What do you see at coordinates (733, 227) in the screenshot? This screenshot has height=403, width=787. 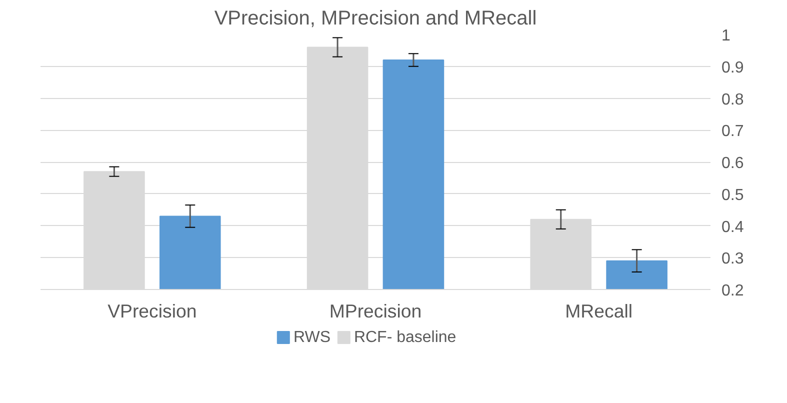 I see `y-tick-label: 0.4` at bounding box center [733, 227].